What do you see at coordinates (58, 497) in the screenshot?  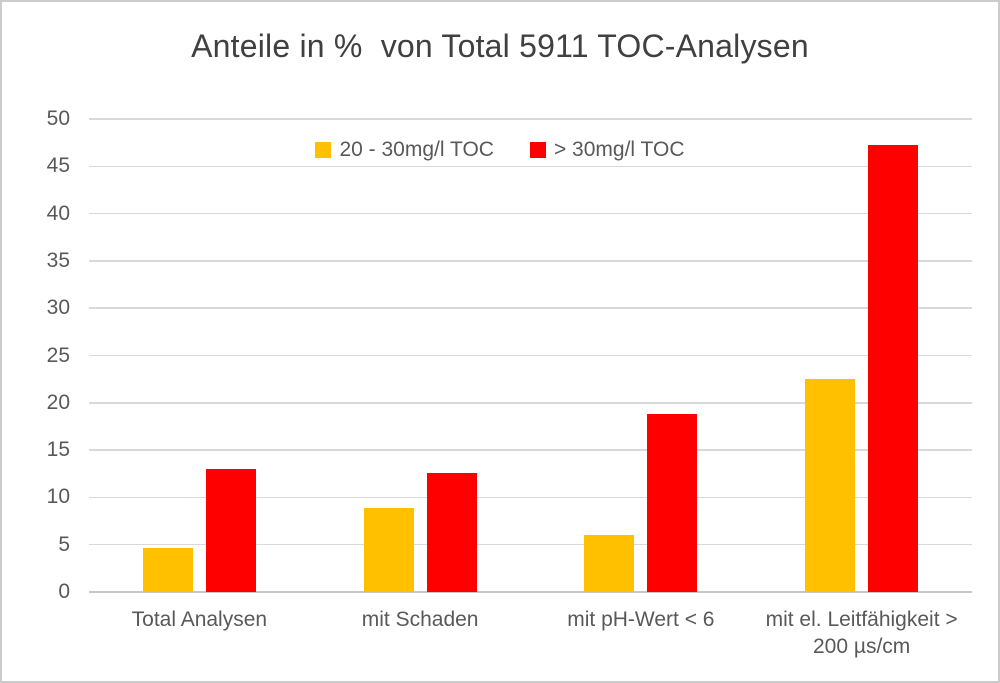 I see `y-tick-label: 10` at bounding box center [58, 497].